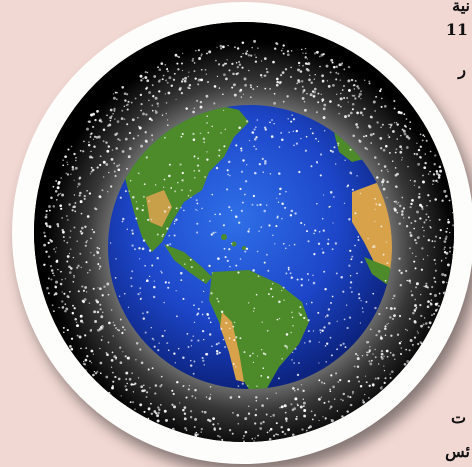  What do you see at coordinates (188, 264) in the screenshot?
I see `central-america` at bounding box center [188, 264].